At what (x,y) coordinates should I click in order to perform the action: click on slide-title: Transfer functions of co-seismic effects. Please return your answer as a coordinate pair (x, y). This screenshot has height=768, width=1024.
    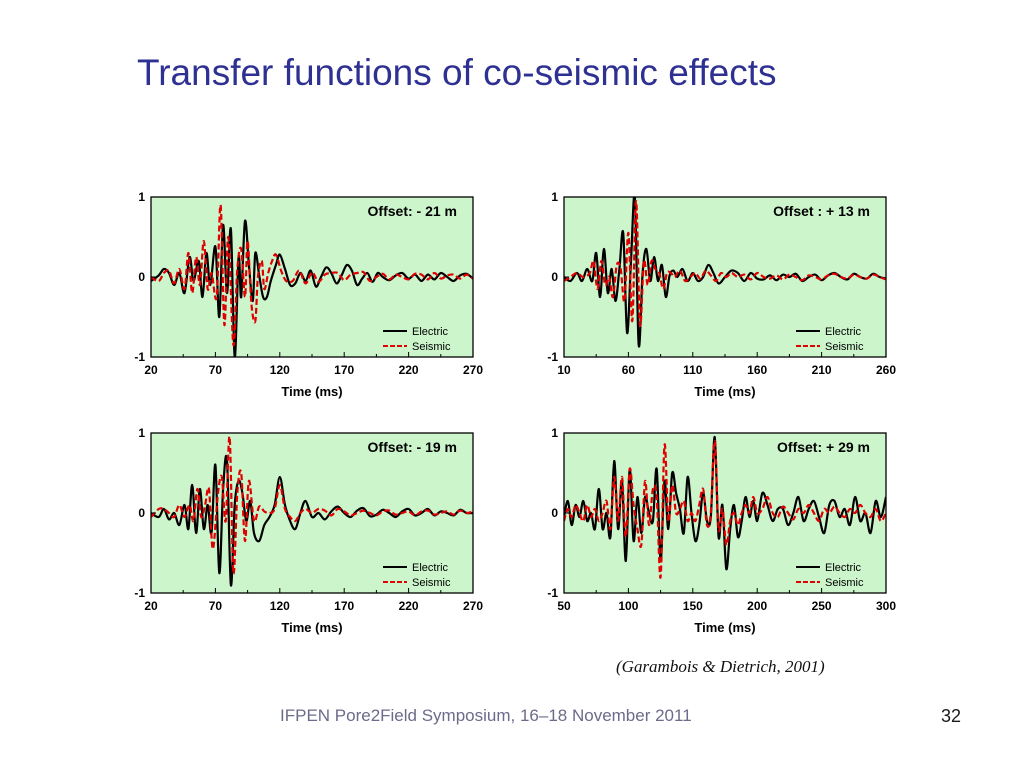
    Looking at the image, I should click on (457, 72).